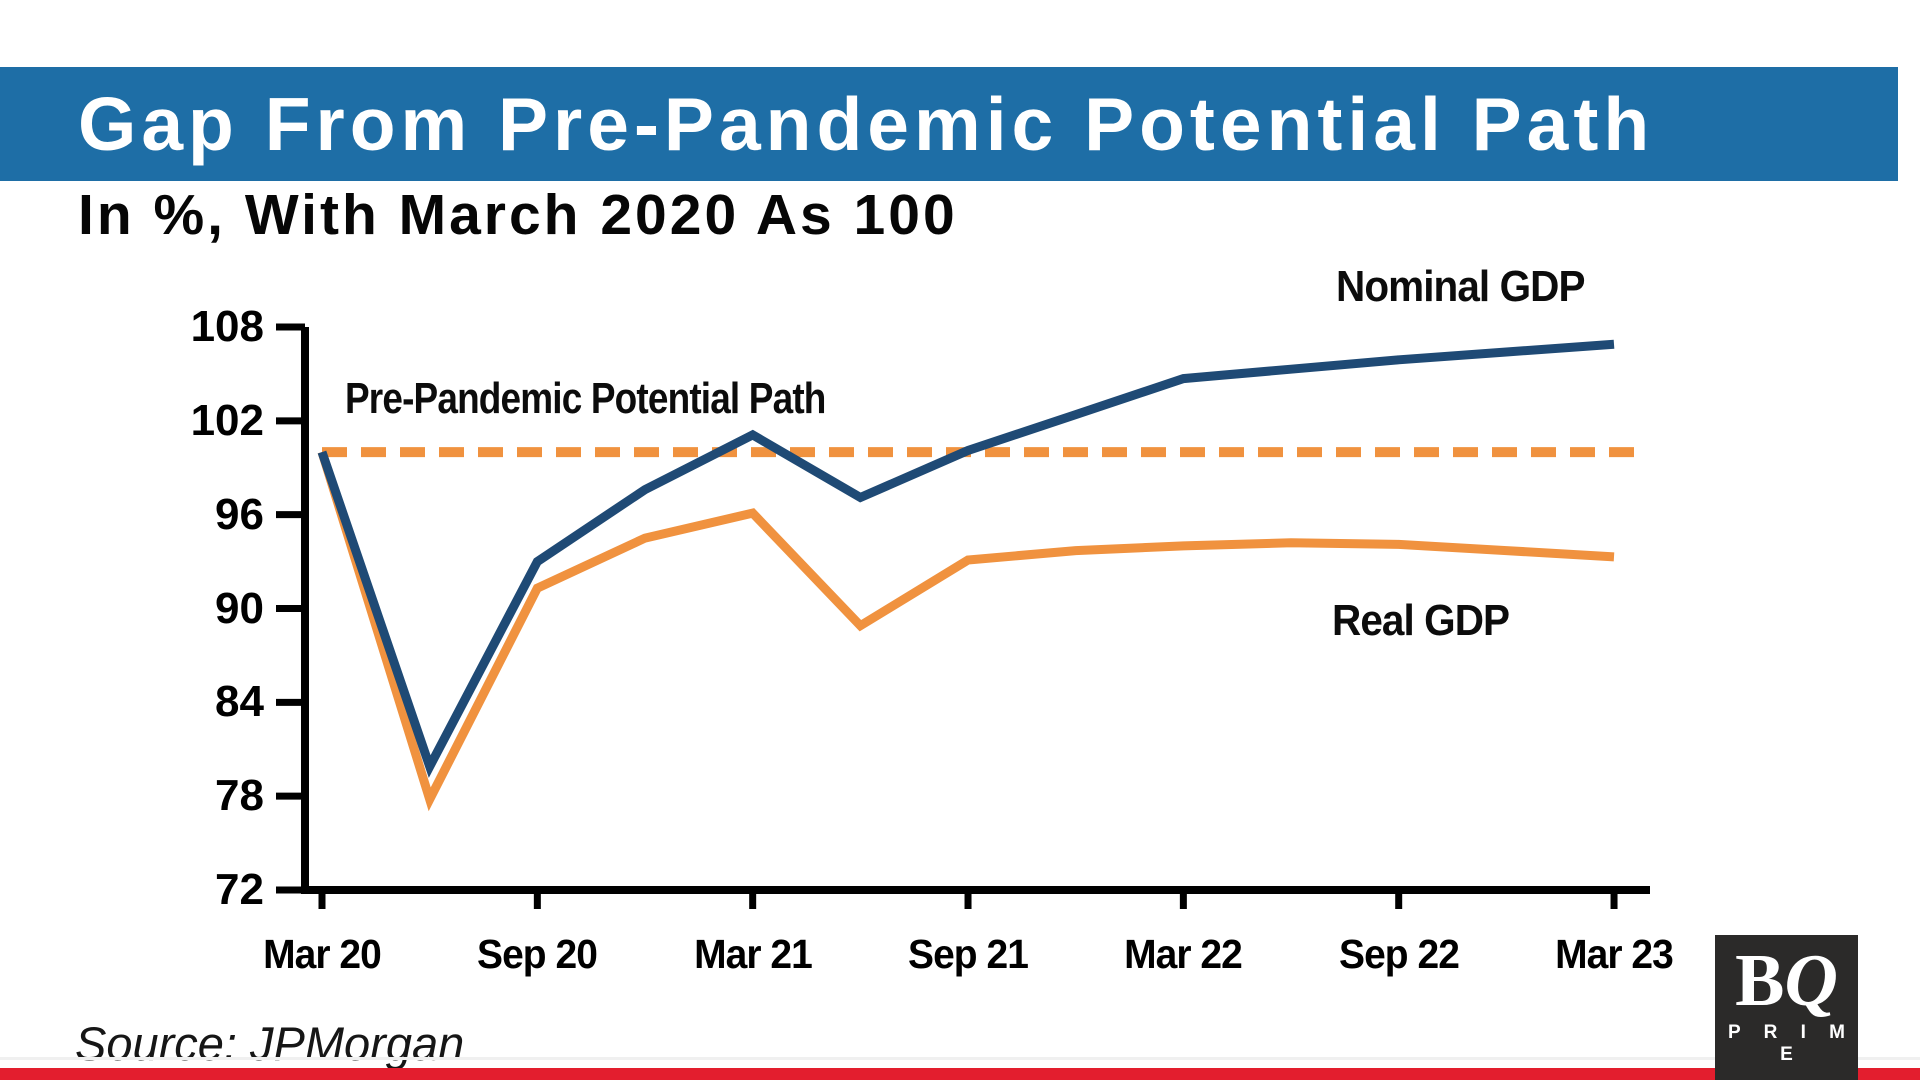 The width and height of the screenshot is (1920, 1080). I want to click on annotation-potential-path: Pre-Pandemic Potential Path, so click(585, 398).